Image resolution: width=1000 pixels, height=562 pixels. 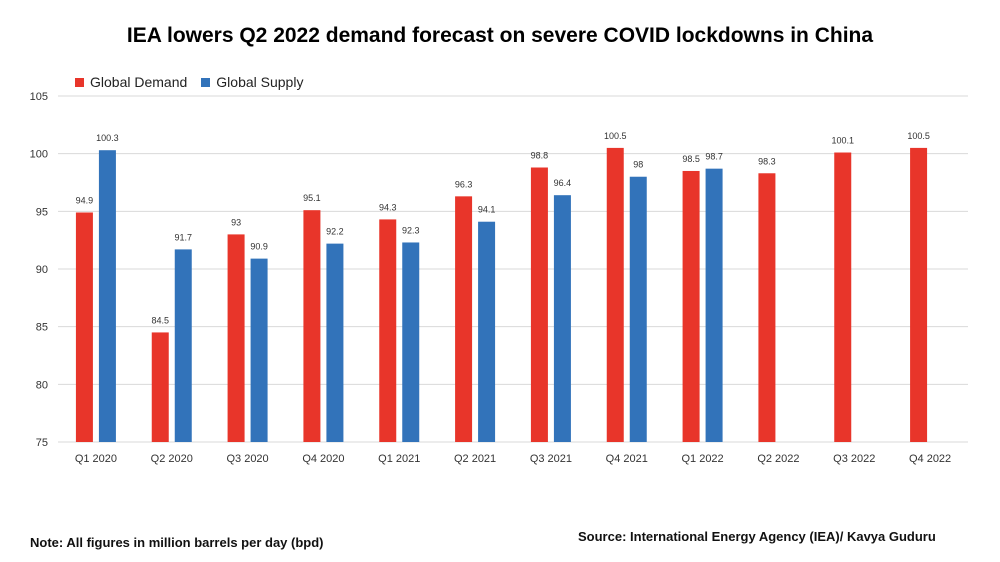 What do you see at coordinates (39, 97) in the screenshot?
I see `y-tick-label: 105` at bounding box center [39, 97].